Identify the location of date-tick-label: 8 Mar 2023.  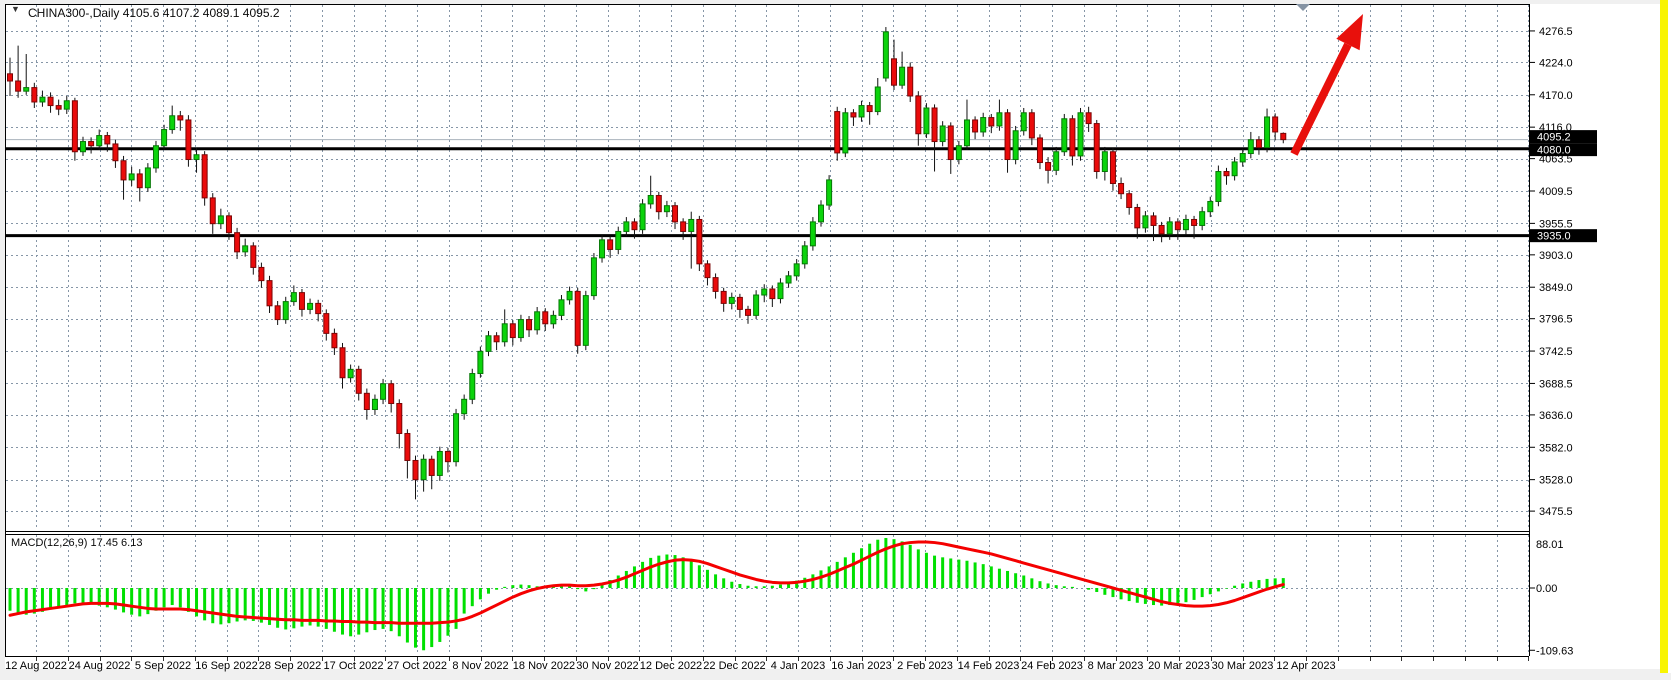
(1116, 666).